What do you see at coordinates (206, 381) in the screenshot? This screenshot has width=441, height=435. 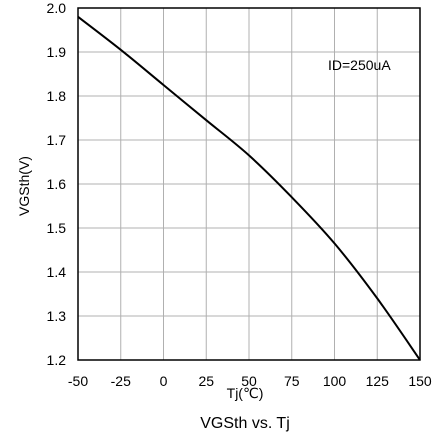 I see `x-tick-label: 25` at bounding box center [206, 381].